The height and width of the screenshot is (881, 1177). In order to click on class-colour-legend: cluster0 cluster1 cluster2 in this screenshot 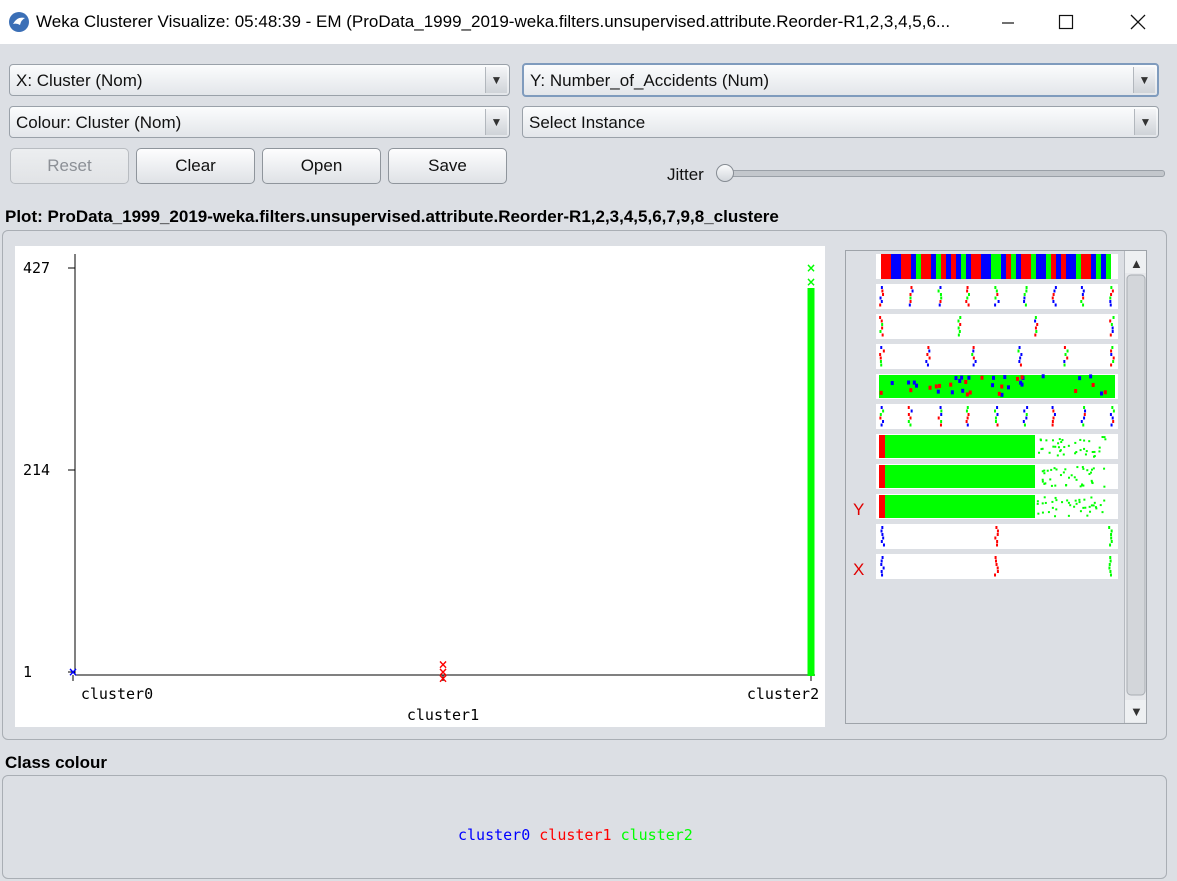, I will do `click(575, 835)`.